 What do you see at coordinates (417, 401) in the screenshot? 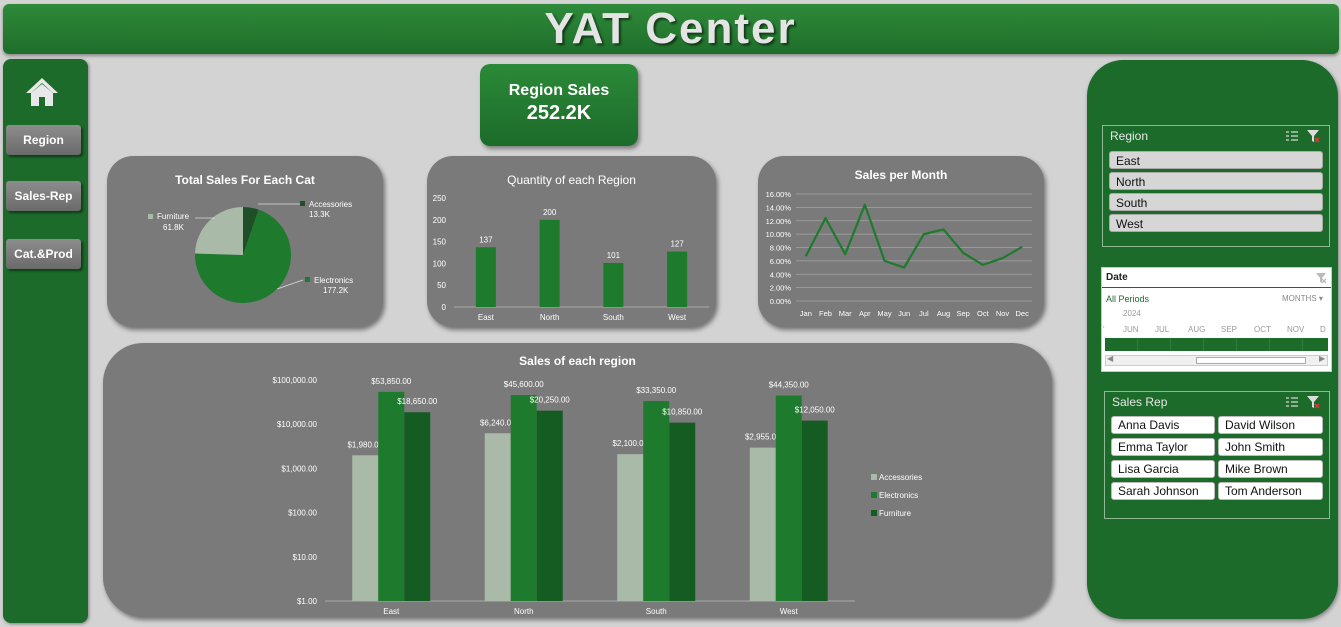
I see `data-label-east-furniture: $18,650.00` at bounding box center [417, 401].